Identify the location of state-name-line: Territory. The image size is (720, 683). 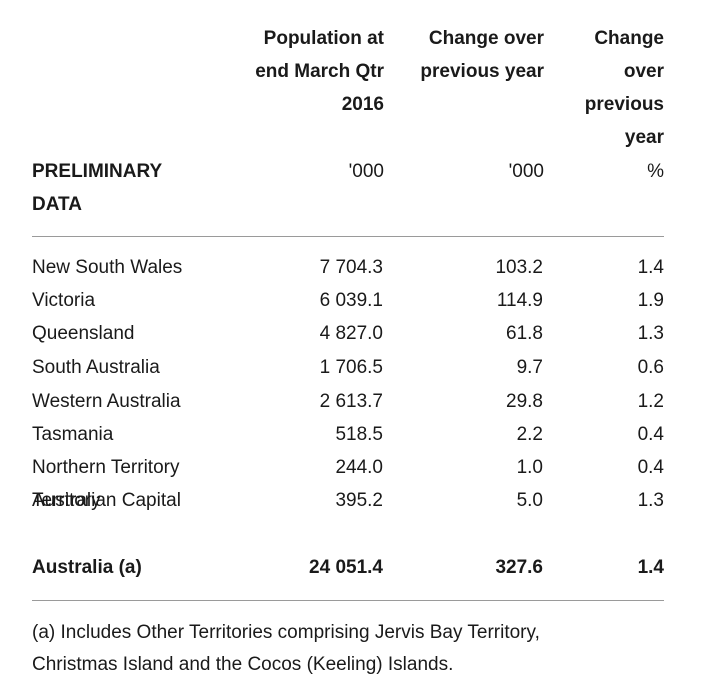
(66, 500).